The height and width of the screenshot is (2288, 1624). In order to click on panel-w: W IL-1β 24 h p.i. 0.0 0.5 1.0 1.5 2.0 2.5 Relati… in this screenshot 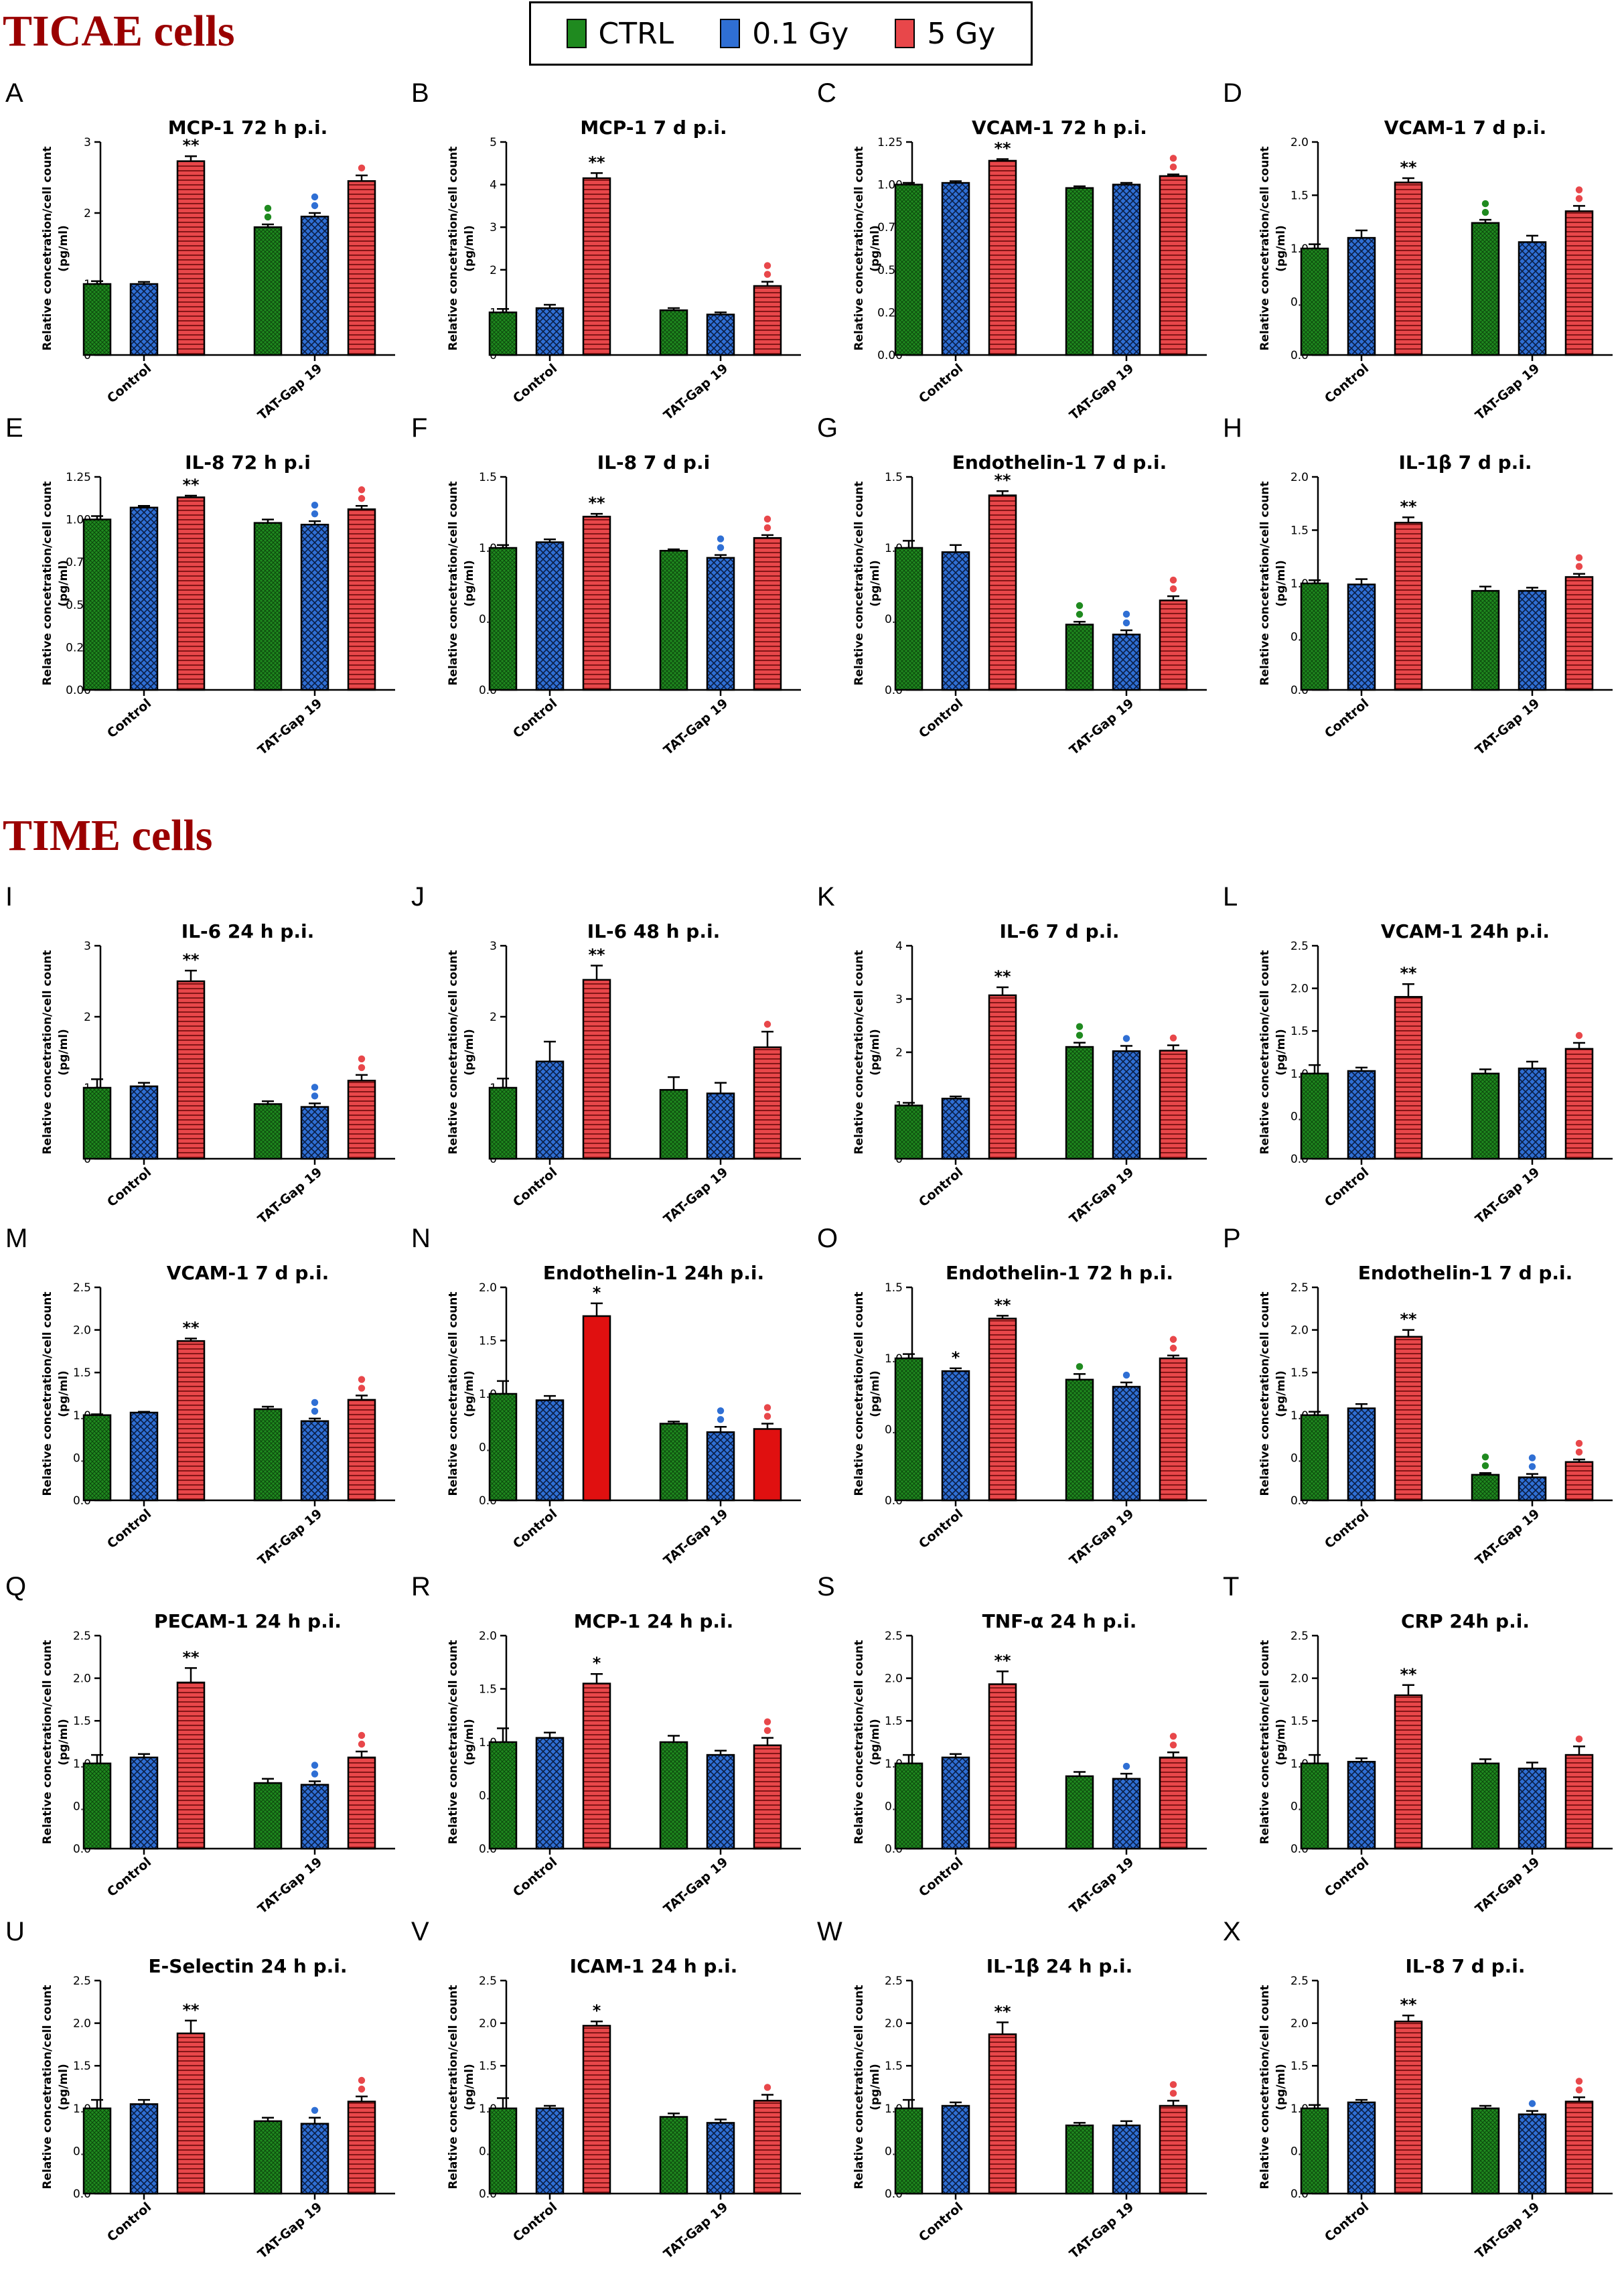, I will do `click(1014, 2083)`.